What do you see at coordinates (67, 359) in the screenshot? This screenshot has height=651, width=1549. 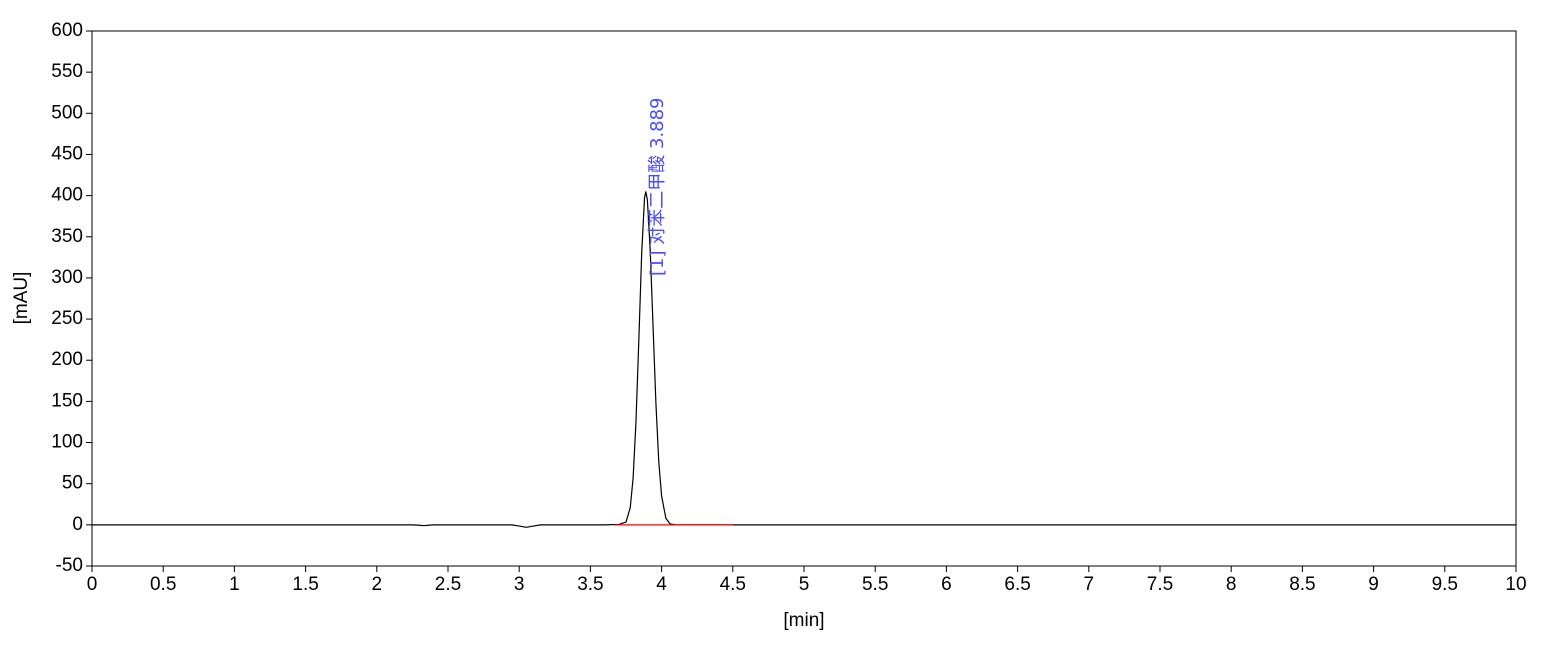 I see `y-tick-label: 200` at bounding box center [67, 359].